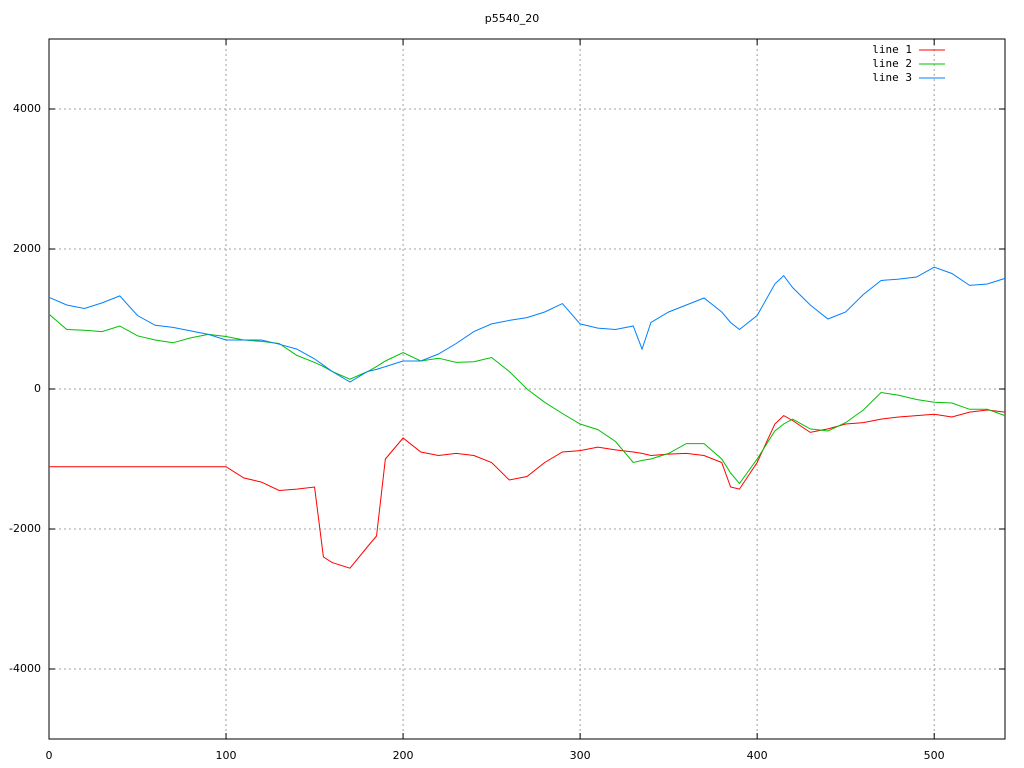  What do you see at coordinates (934, 755) in the screenshot?
I see `x-tick-label: 500` at bounding box center [934, 755].